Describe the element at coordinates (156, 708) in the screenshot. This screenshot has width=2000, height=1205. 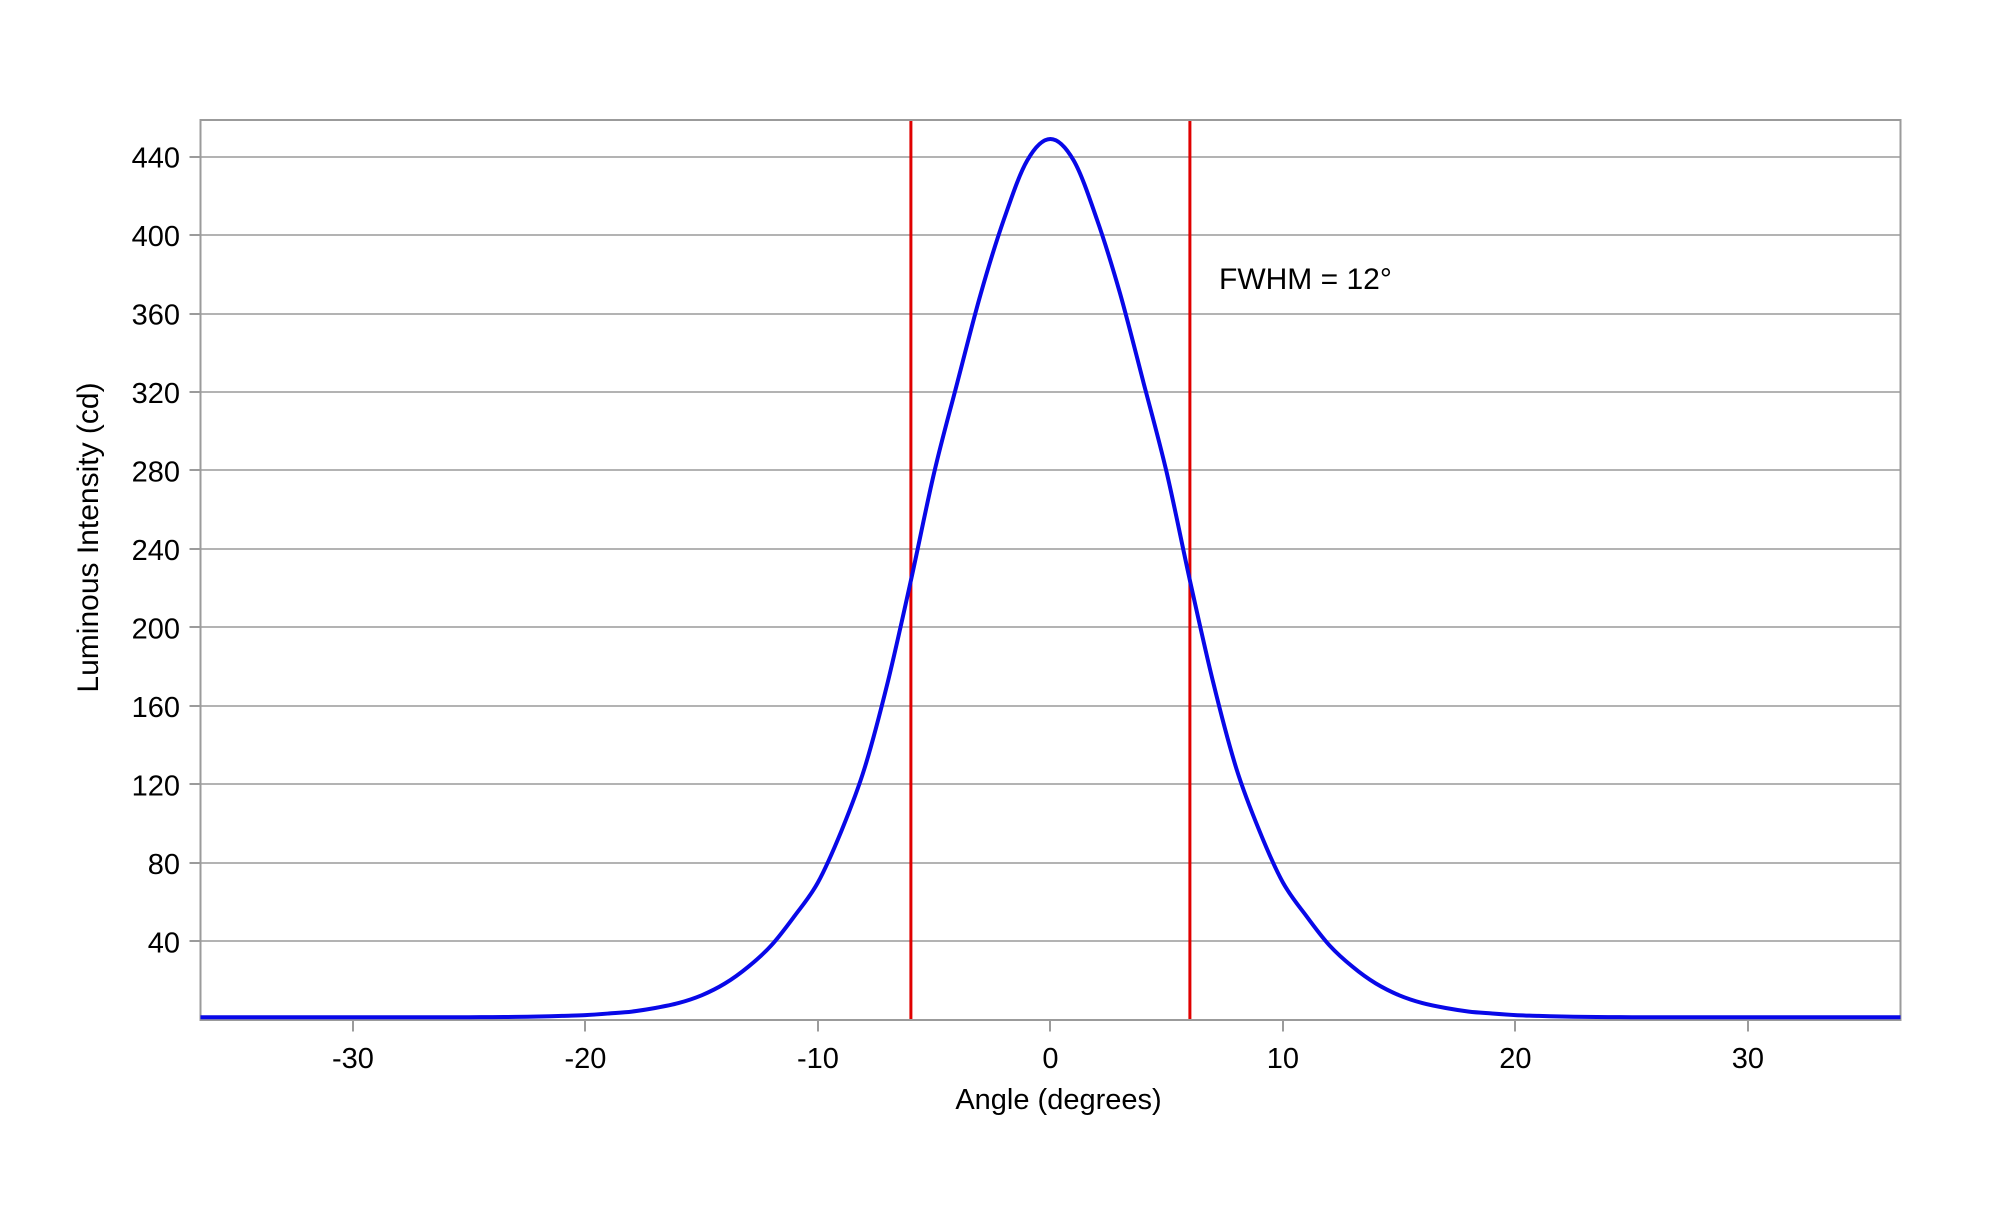
I see `svg-text: 160` at that location.